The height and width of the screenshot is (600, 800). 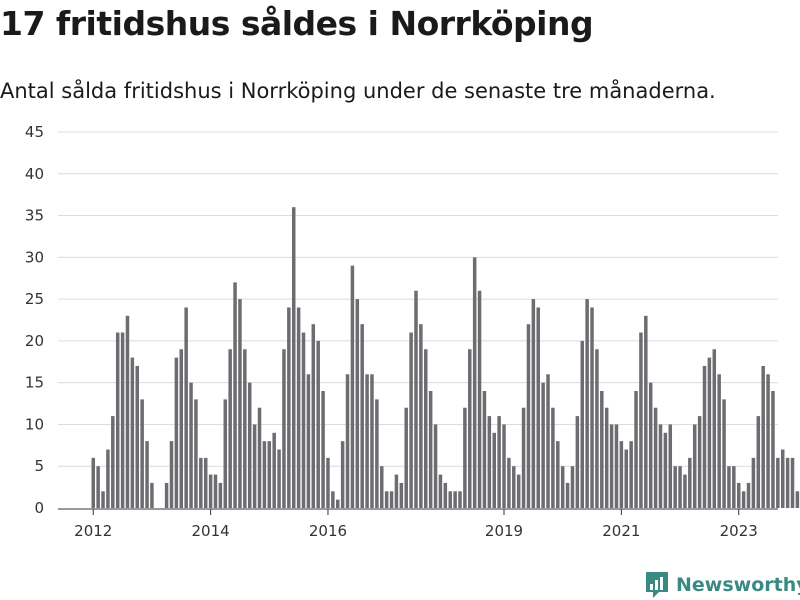 What do you see at coordinates (39, 508) in the screenshot?
I see `y-tick-label-0: 0` at bounding box center [39, 508].